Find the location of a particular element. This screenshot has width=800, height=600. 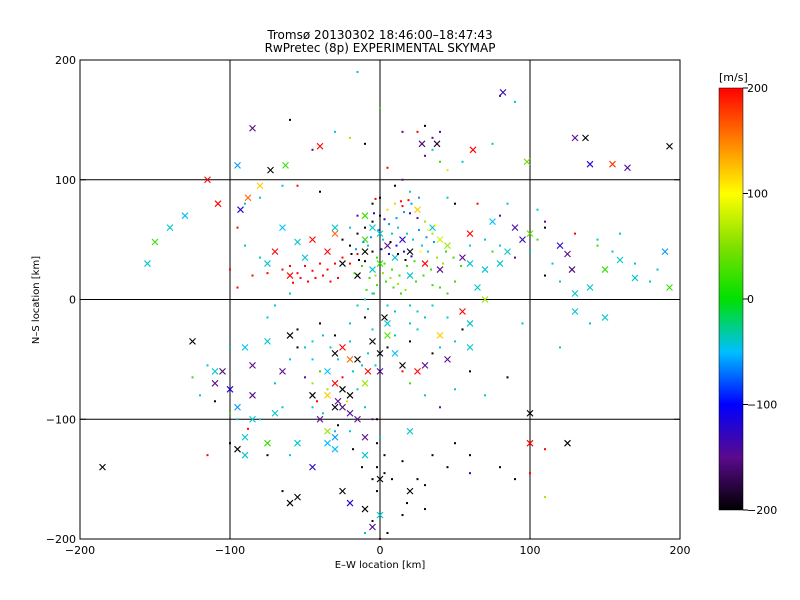

x-axis-label: E–W location [km] is located at coordinates (380, 565).